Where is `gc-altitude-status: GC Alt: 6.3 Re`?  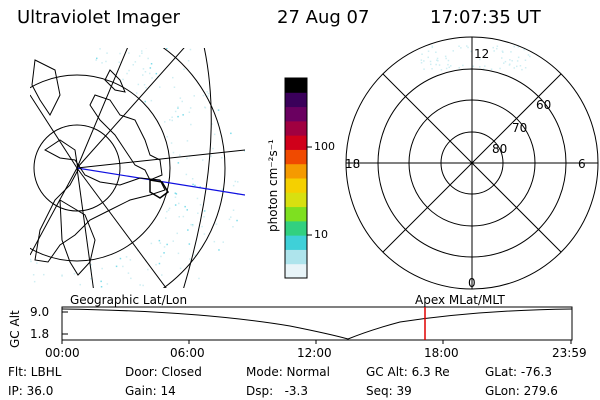 gc-altitude-status: GC Alt: 6.3 Re is located at coordinates (408, 372).